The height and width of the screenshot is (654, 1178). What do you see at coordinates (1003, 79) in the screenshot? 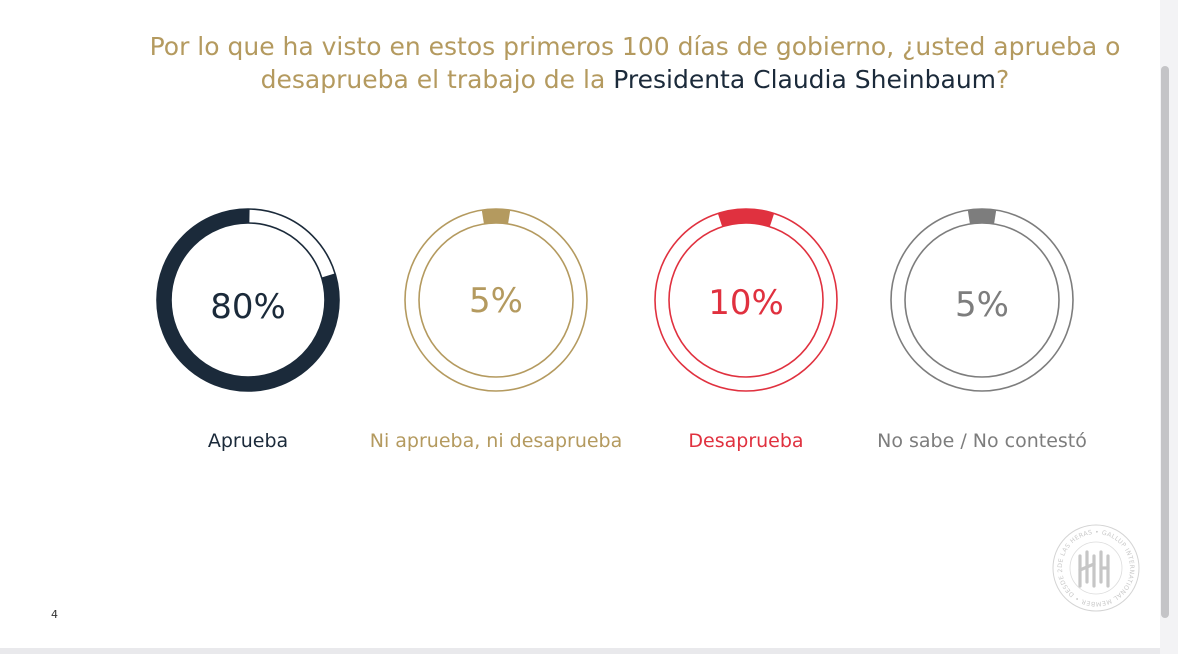
I see `title-end: ?` at bounding box center [1003, 79].